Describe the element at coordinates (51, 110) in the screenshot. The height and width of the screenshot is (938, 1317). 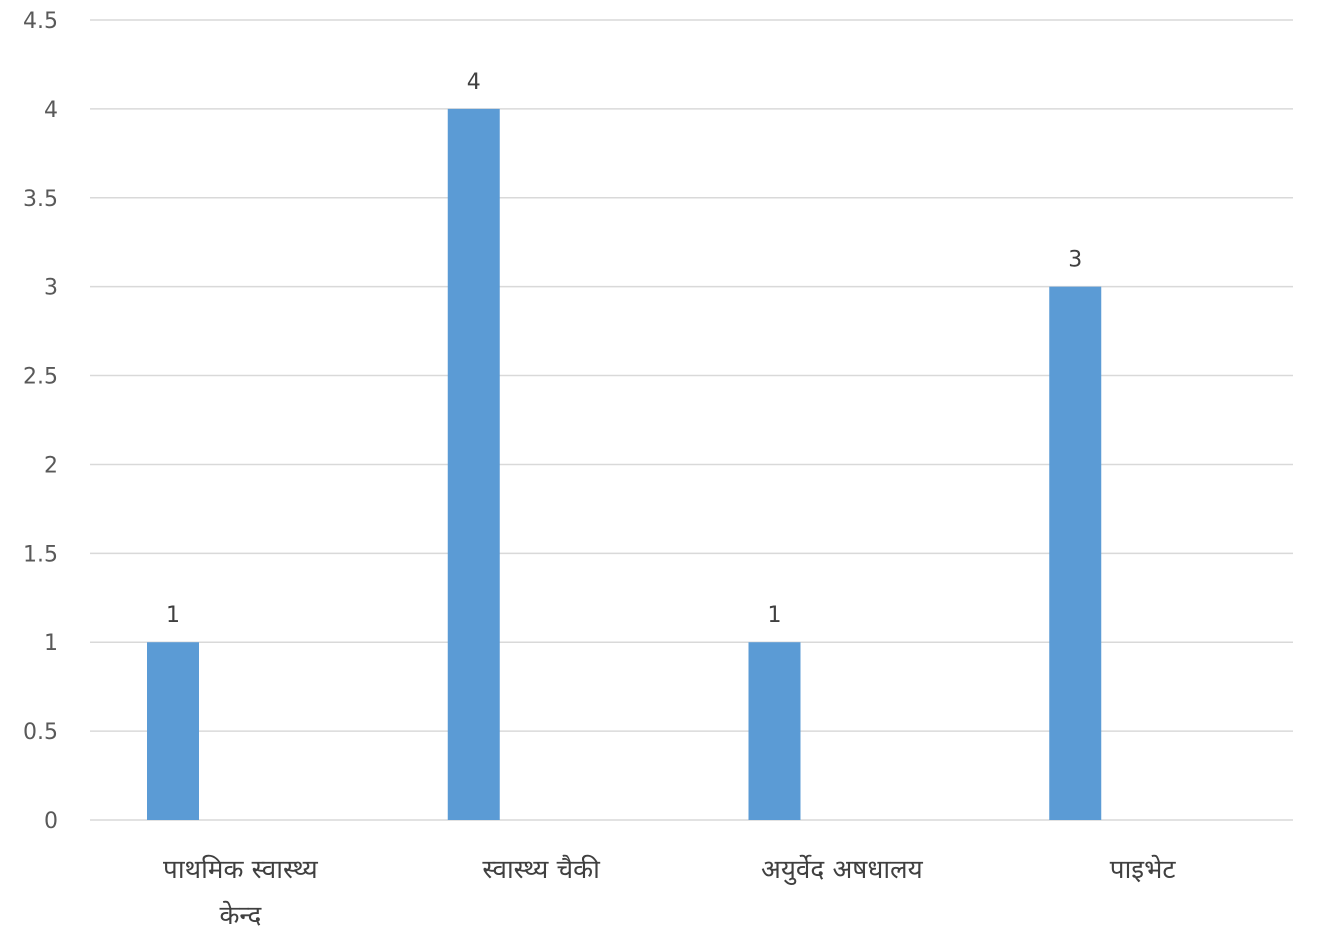
I see `y-tick-label: 4` at that location.